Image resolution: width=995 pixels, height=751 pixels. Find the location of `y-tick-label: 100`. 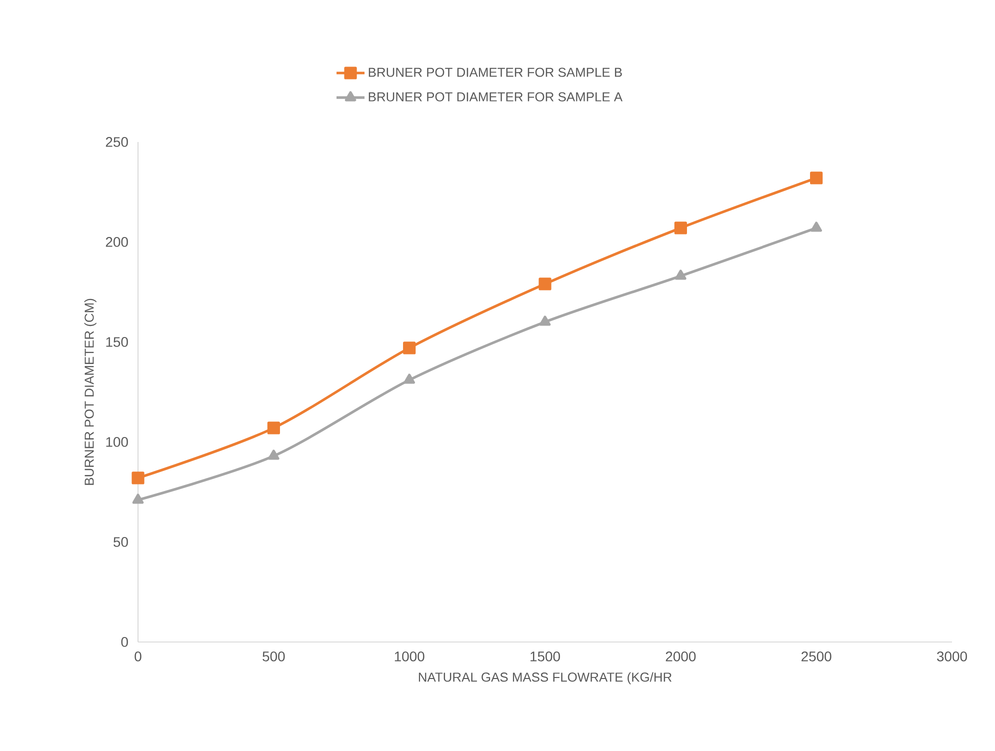

y-tick-label: 100 is located at coordinates (117, 442).